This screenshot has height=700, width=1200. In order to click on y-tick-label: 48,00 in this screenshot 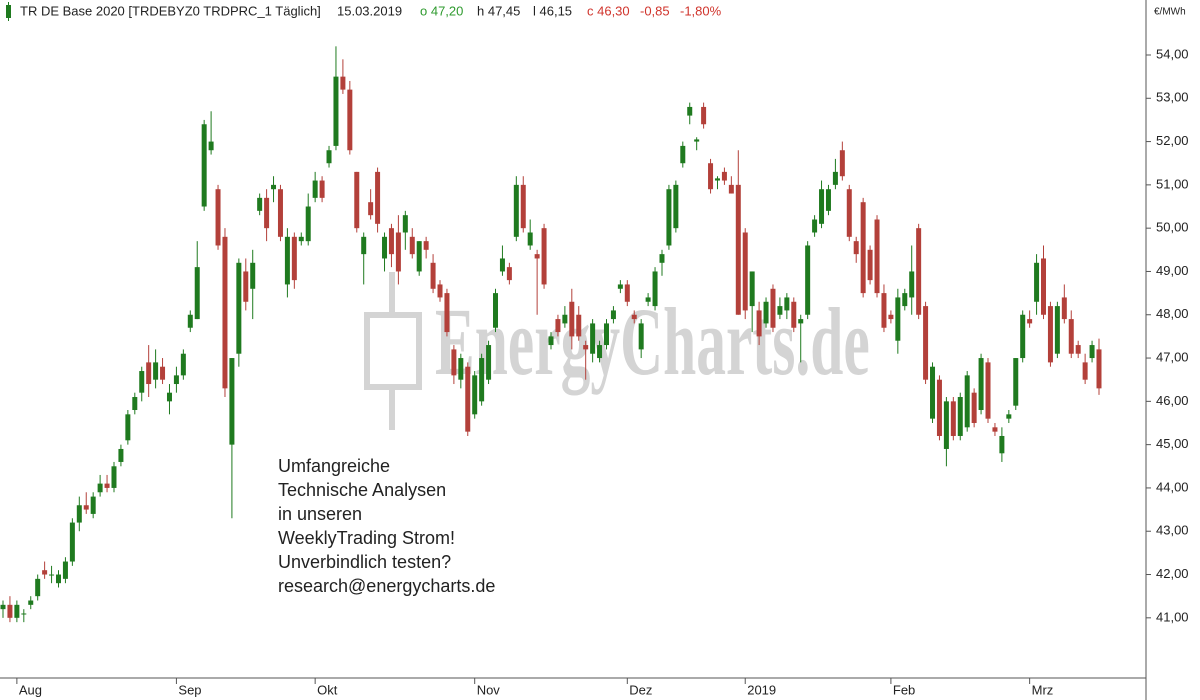, I will do `click(1172, 313)`.